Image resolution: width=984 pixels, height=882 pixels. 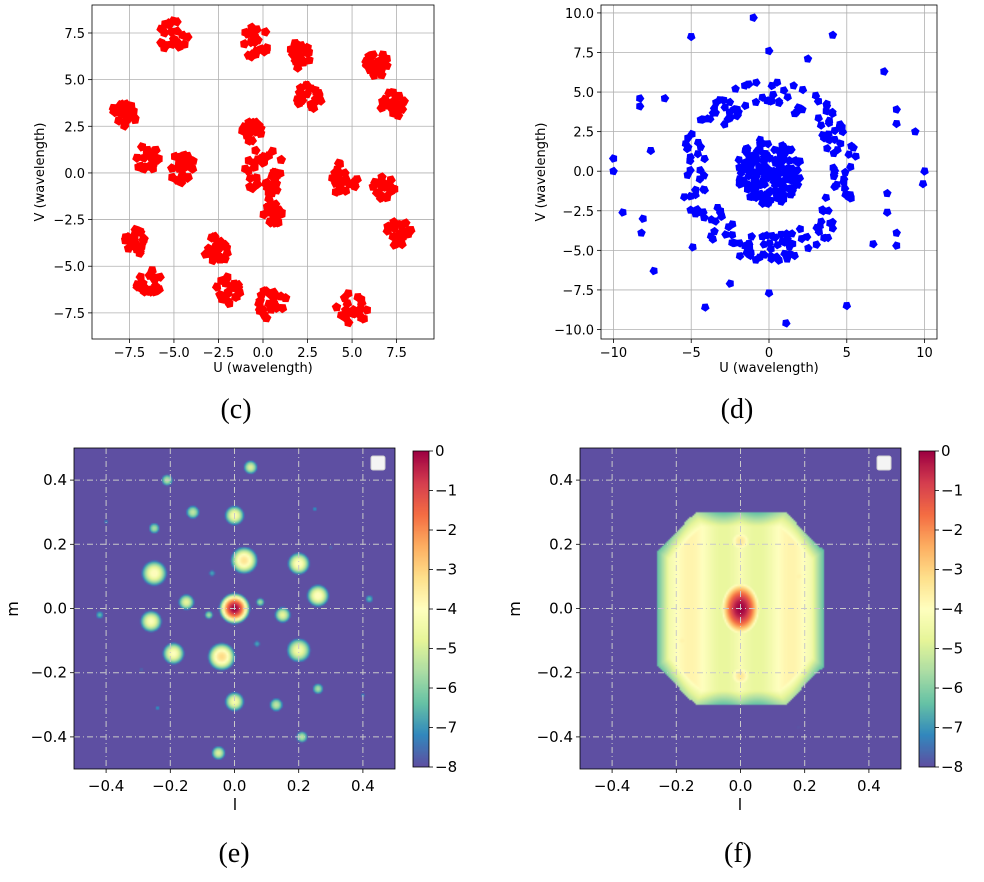 What do you see at coordinates (262, 172) in the screenshot?
I see `points-c` at bounding box center [262, 172].